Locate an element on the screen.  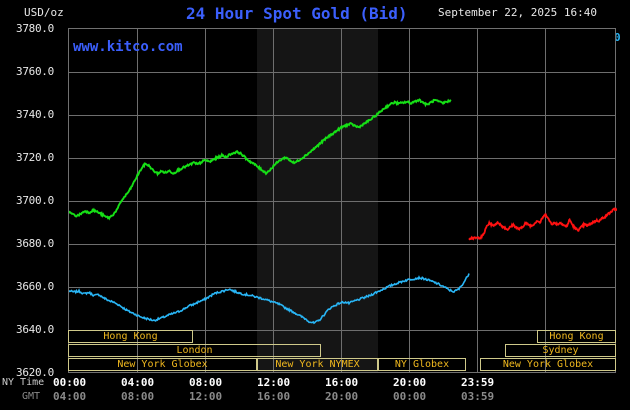
x-tick-gmt-0: 04:00 is located at coordinates (70, 396).